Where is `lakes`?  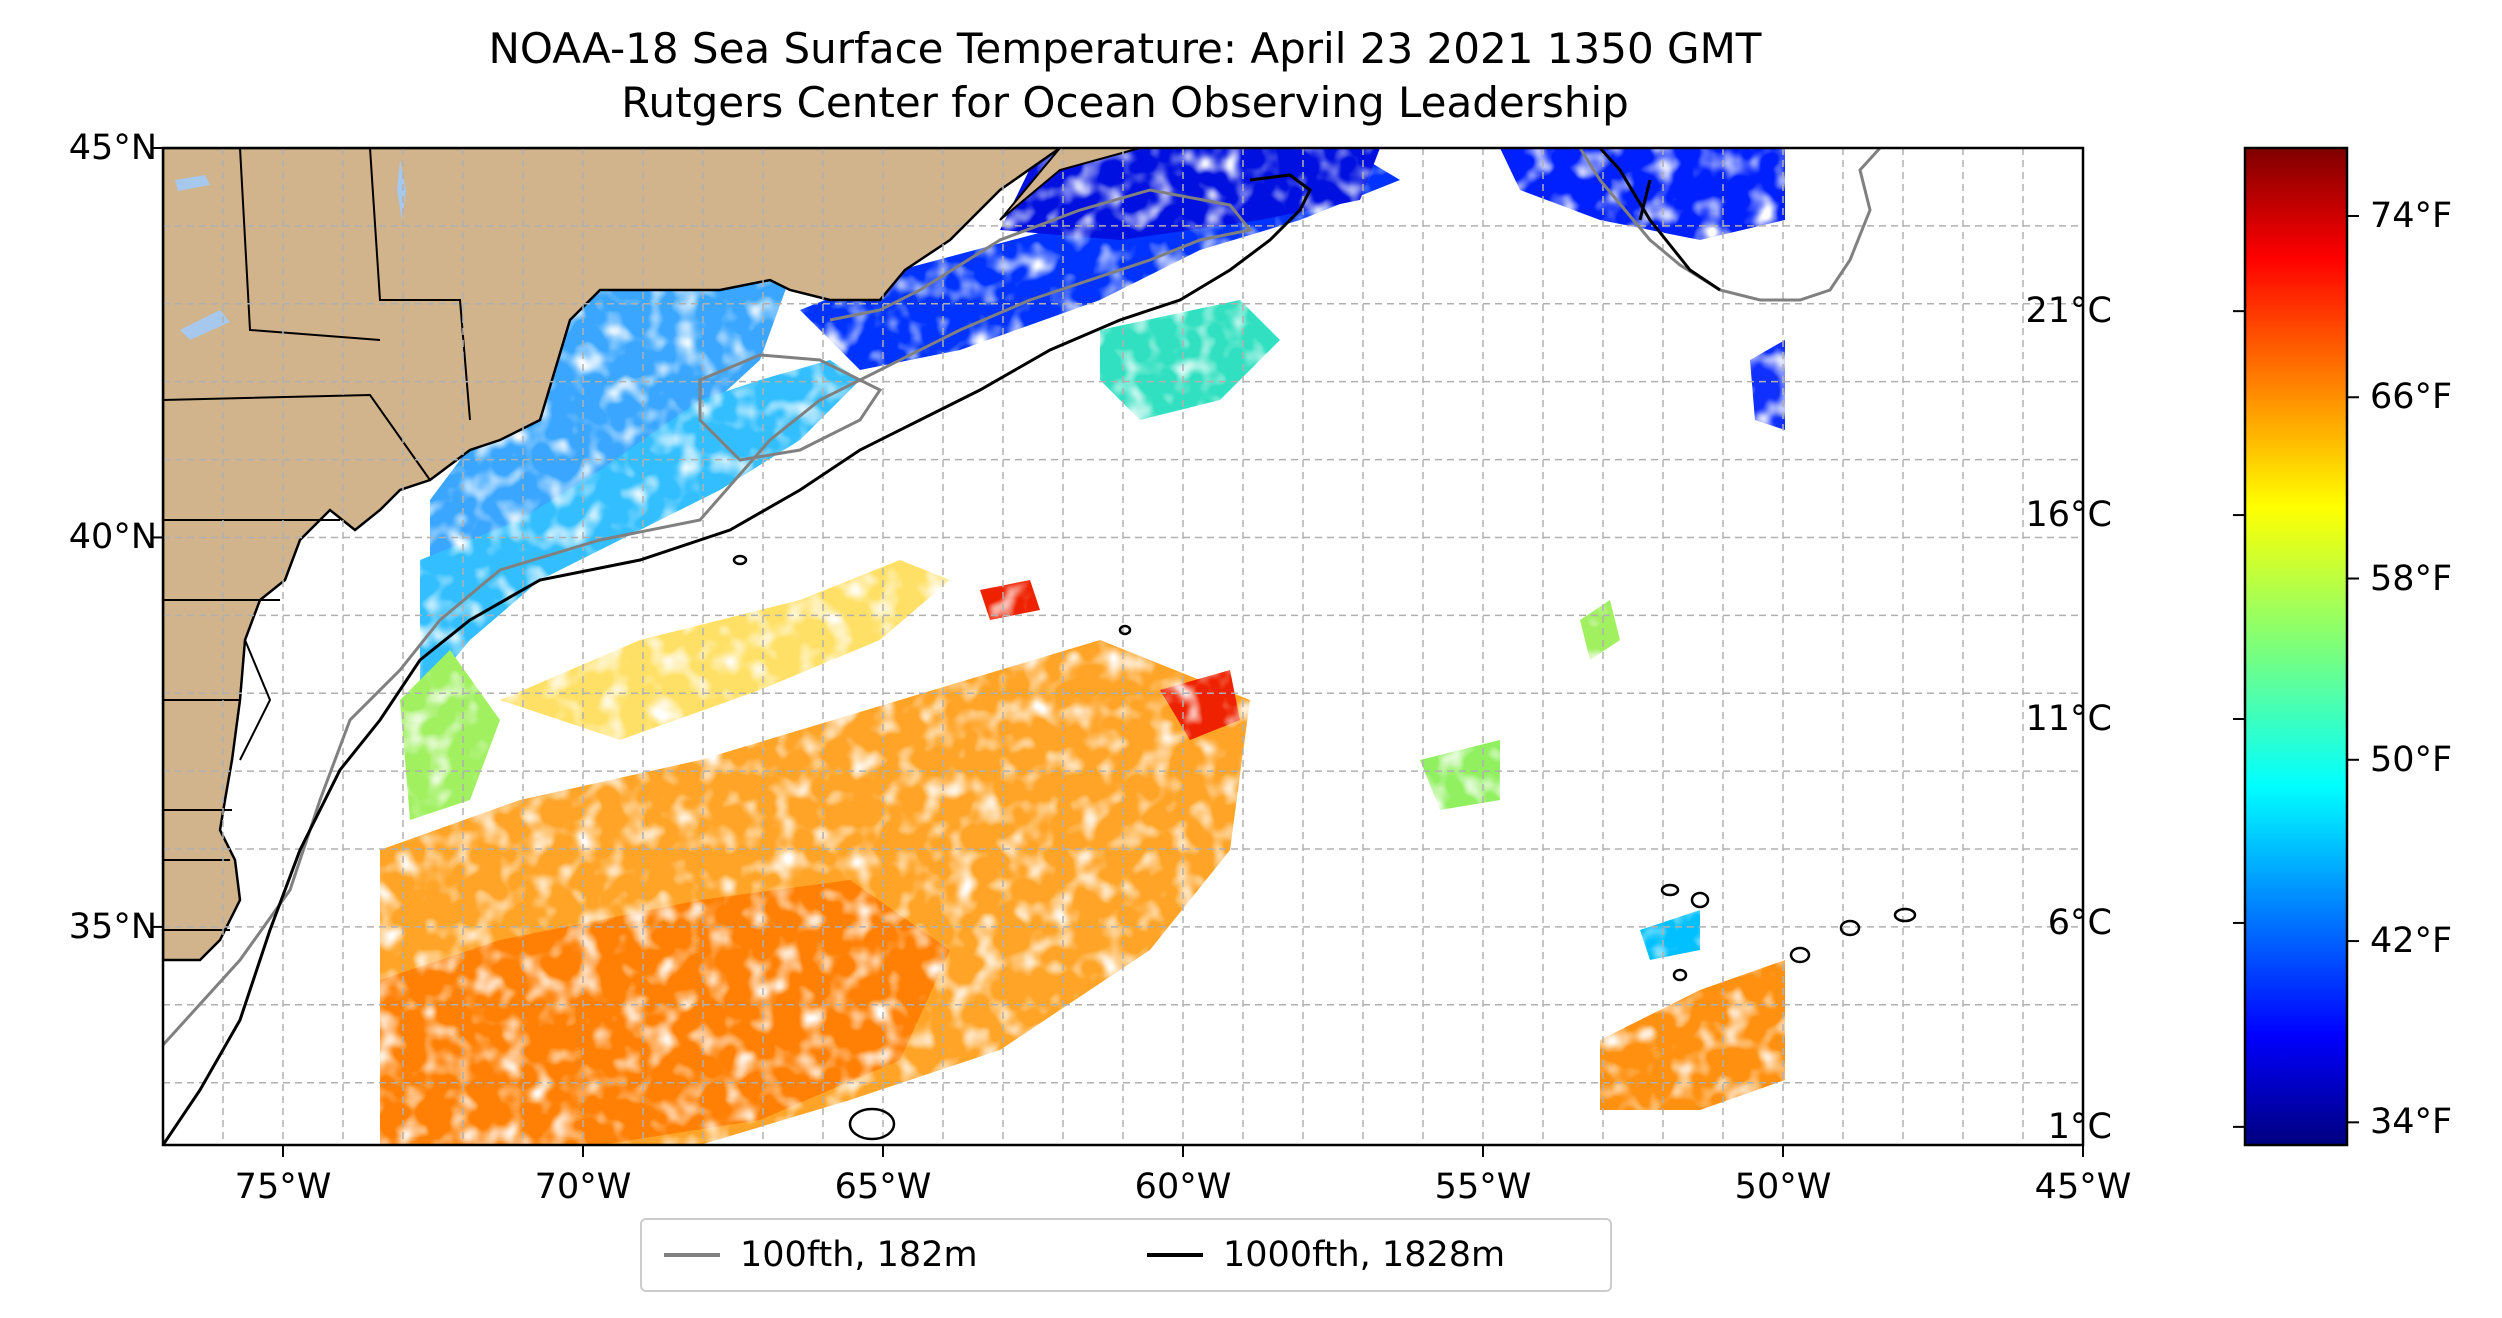
lakes is located at coordinates (290, 250).